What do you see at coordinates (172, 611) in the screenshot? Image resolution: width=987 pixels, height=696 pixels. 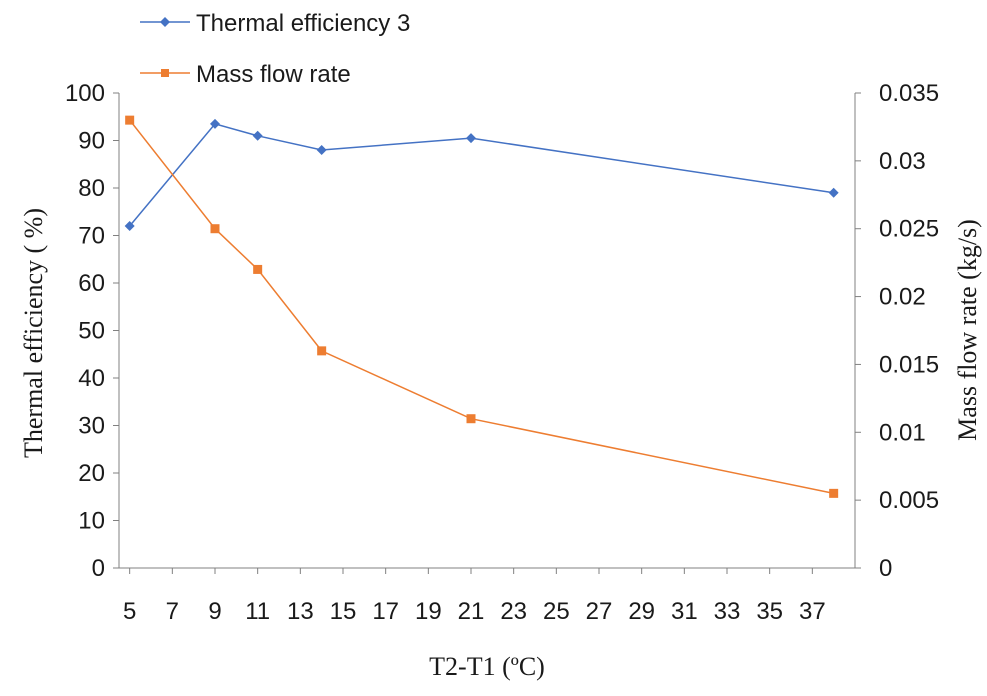 I see `x-tick-label: 7` at bounding box center [172, 611].